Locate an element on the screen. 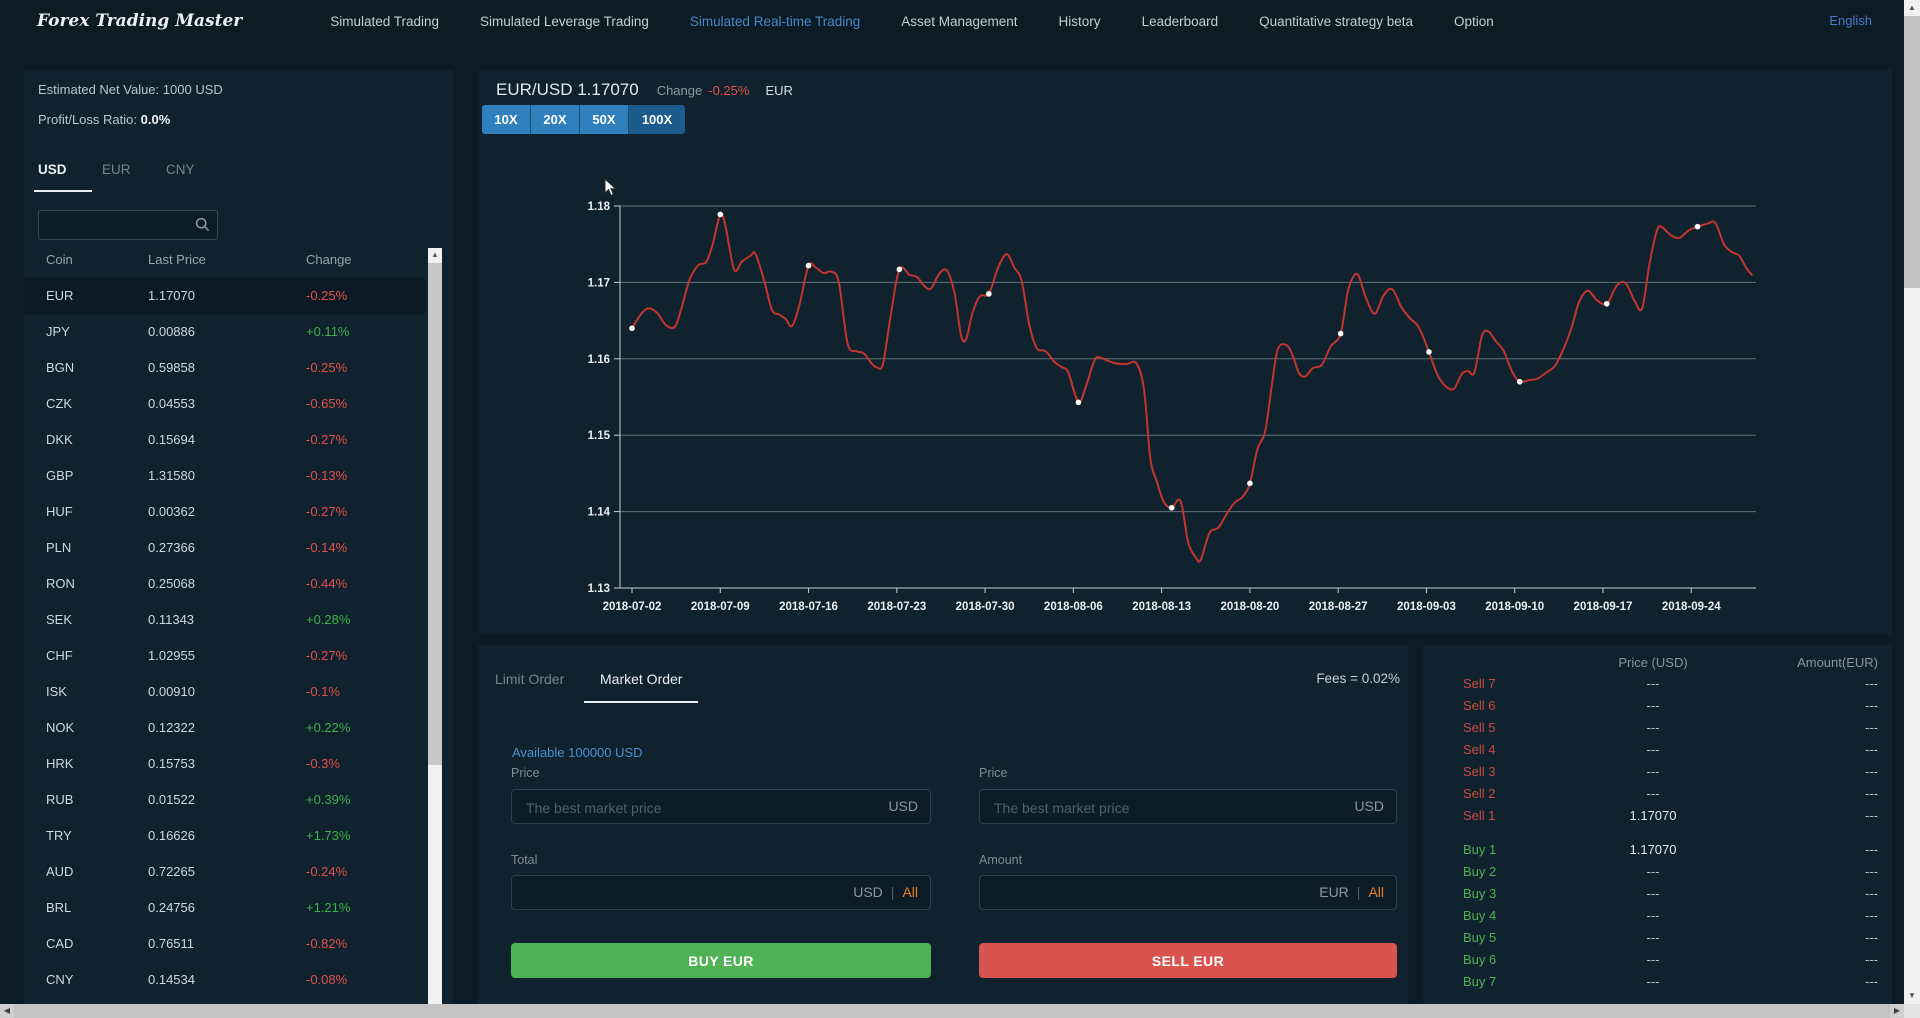 Image resolution: width=1920 pixels, height=1018 pixels. coin-price: 0.16626 is located at coordinates (171, 835).